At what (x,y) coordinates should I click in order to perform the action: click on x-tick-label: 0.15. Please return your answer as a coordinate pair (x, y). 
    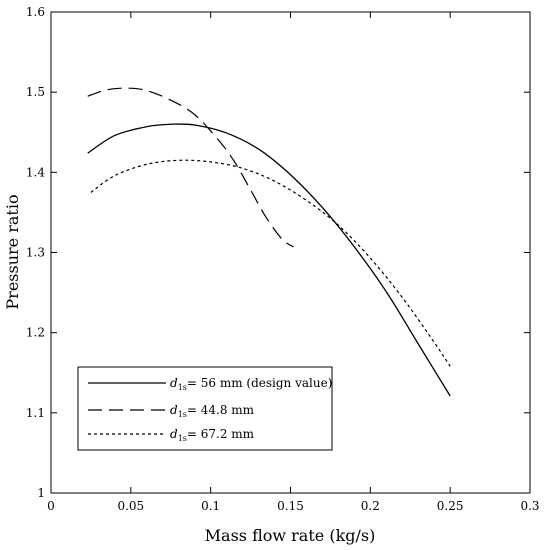
    Looking at the image, I should click on (290, 506).